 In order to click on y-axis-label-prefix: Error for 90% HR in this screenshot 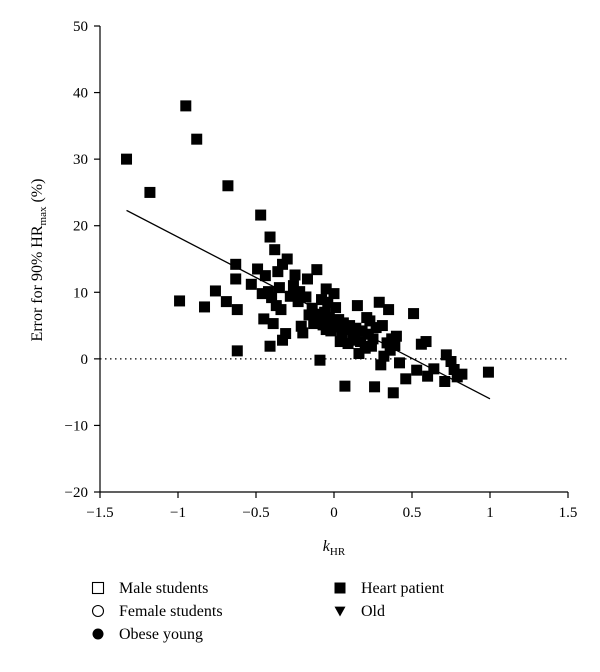, I will do `click(37, 283)`.